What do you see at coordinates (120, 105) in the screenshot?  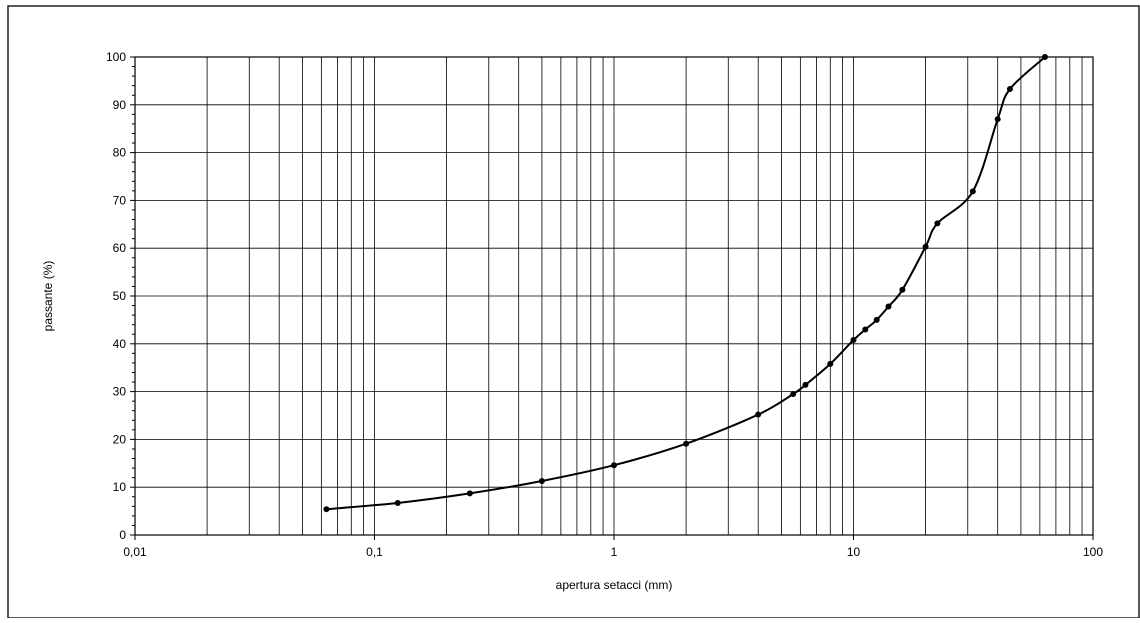 I see `y-tick-label: 90` at bounding box center [120, 105].